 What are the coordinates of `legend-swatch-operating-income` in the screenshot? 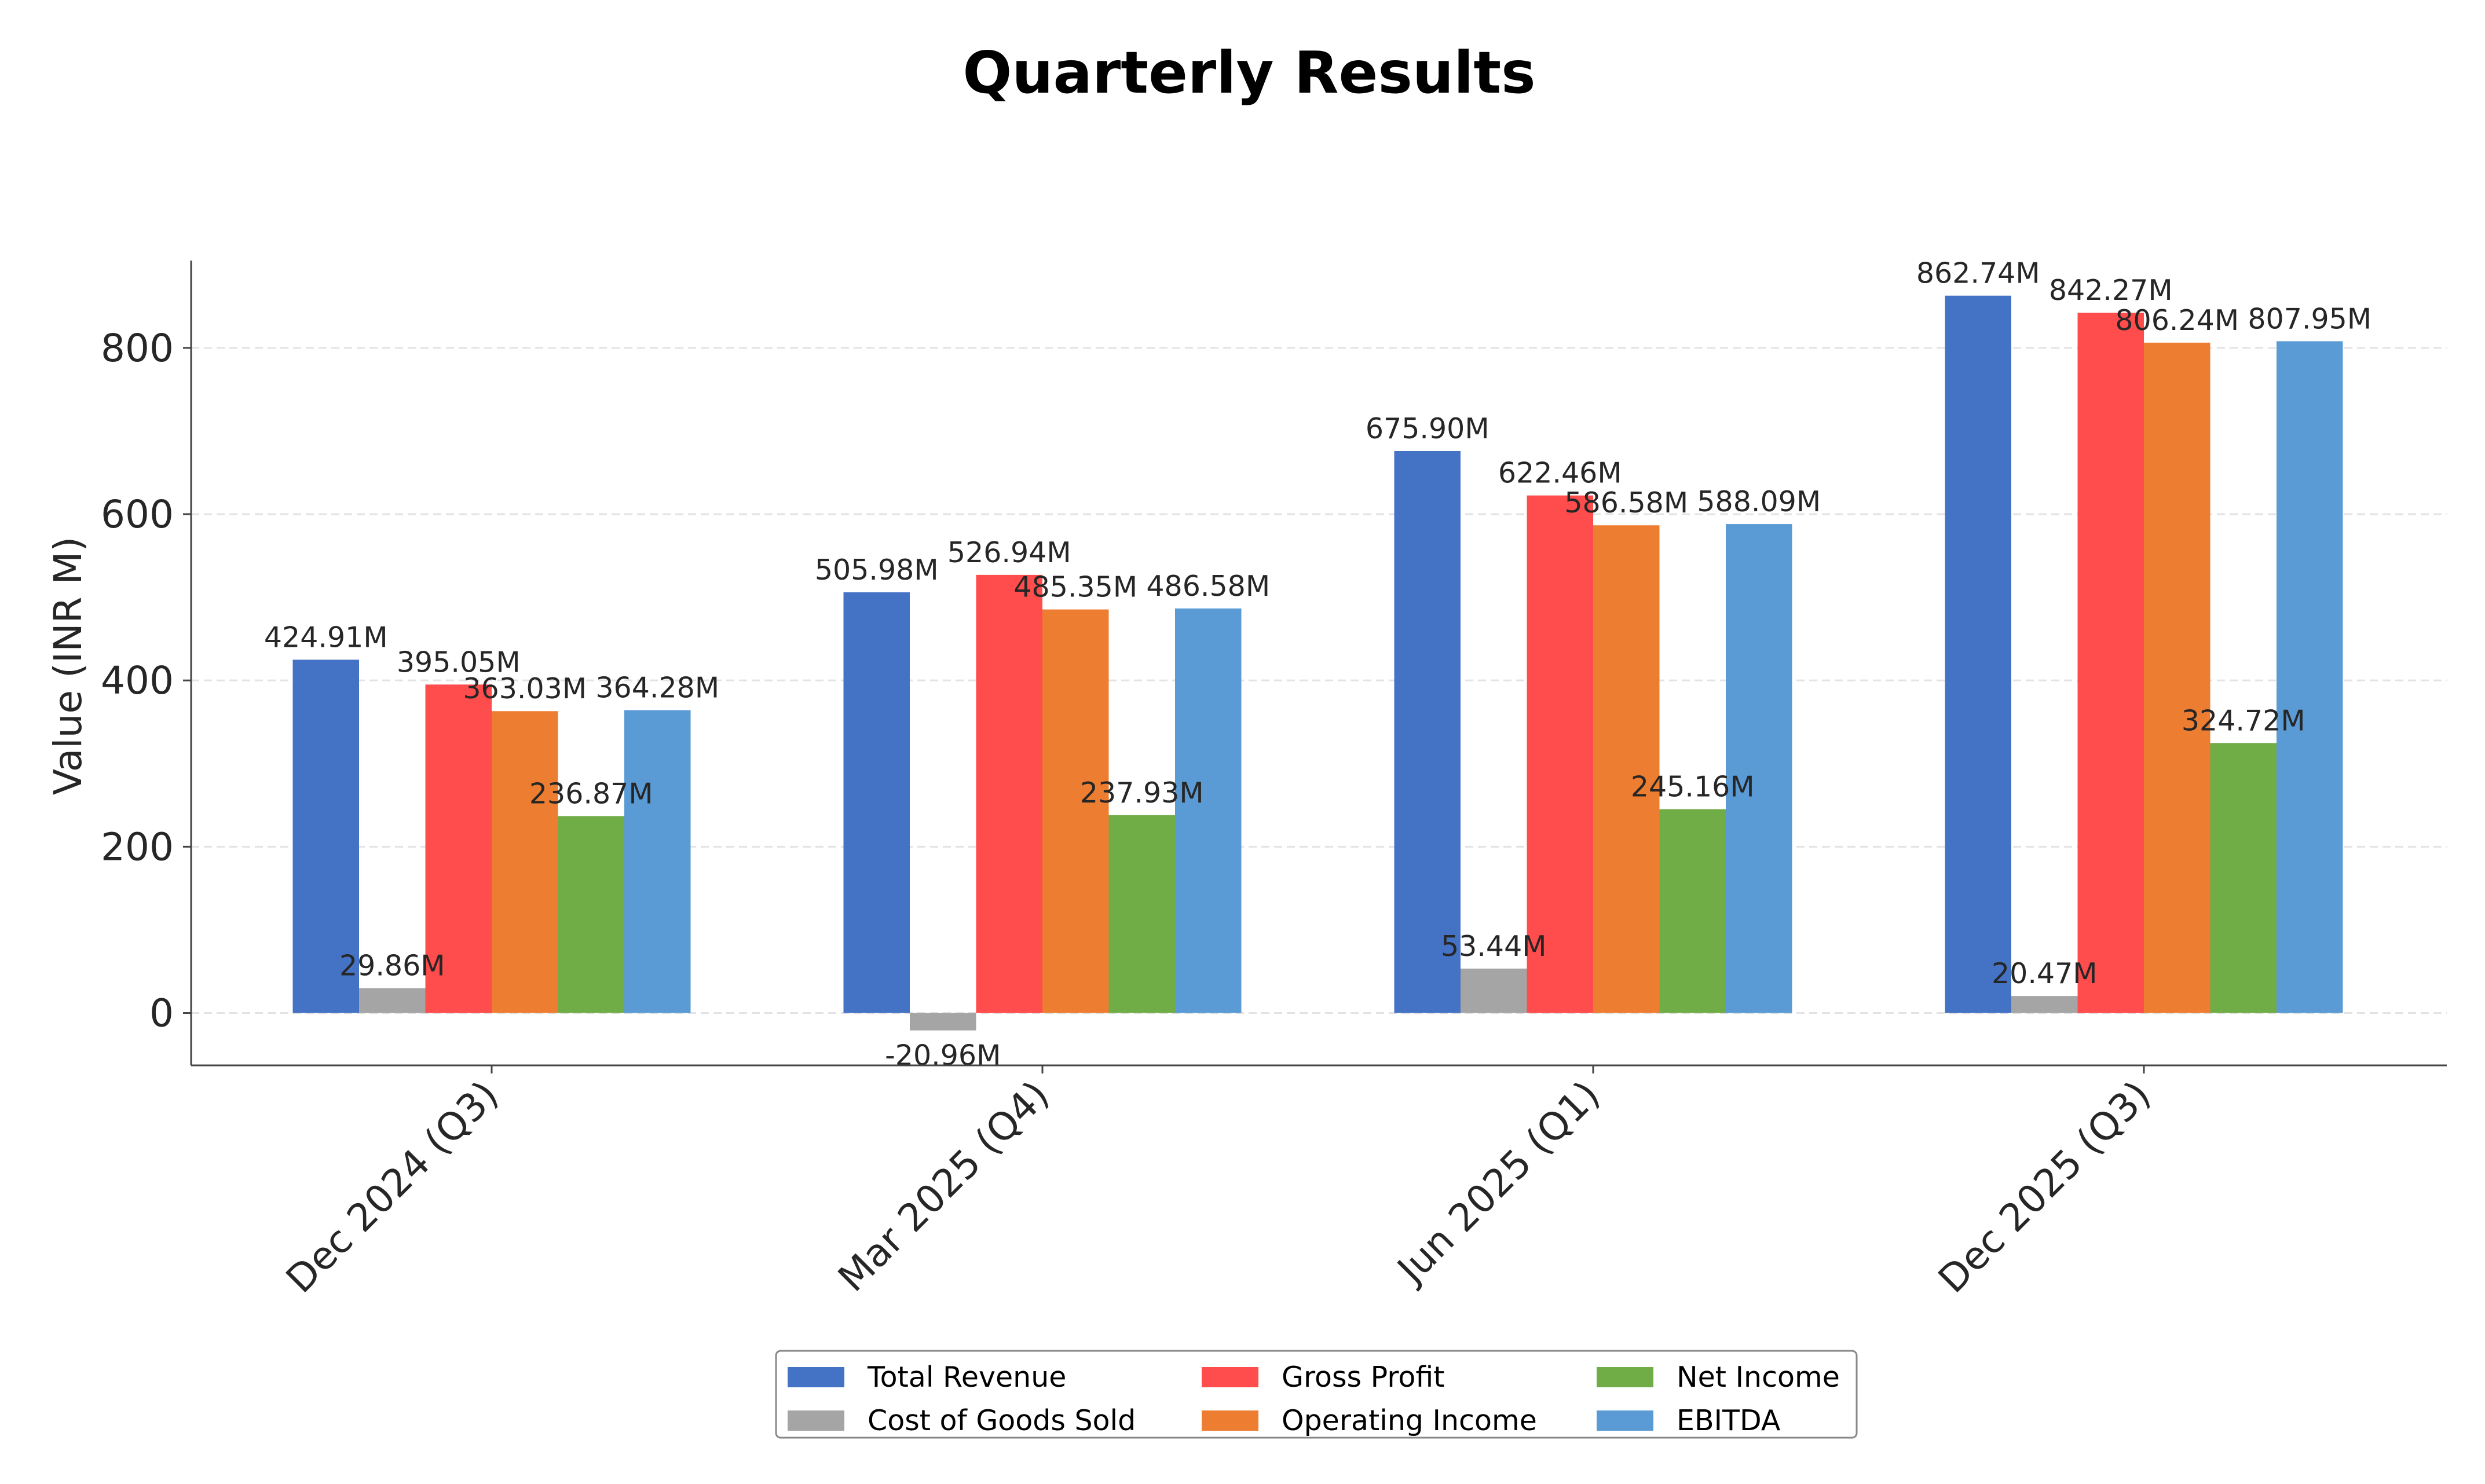 It's located at (1230, 1420).